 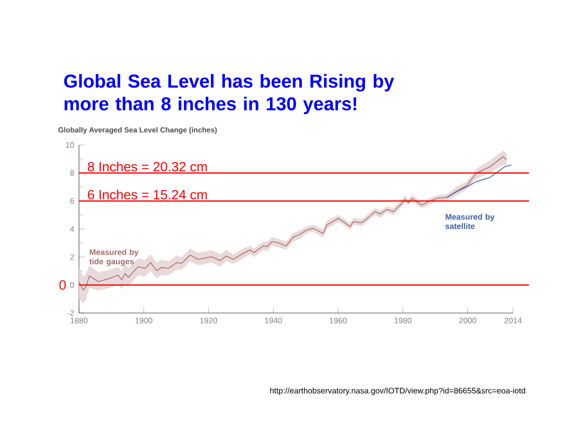 I want to click on x-tick-label: 1980, so click(x=403, y=321).